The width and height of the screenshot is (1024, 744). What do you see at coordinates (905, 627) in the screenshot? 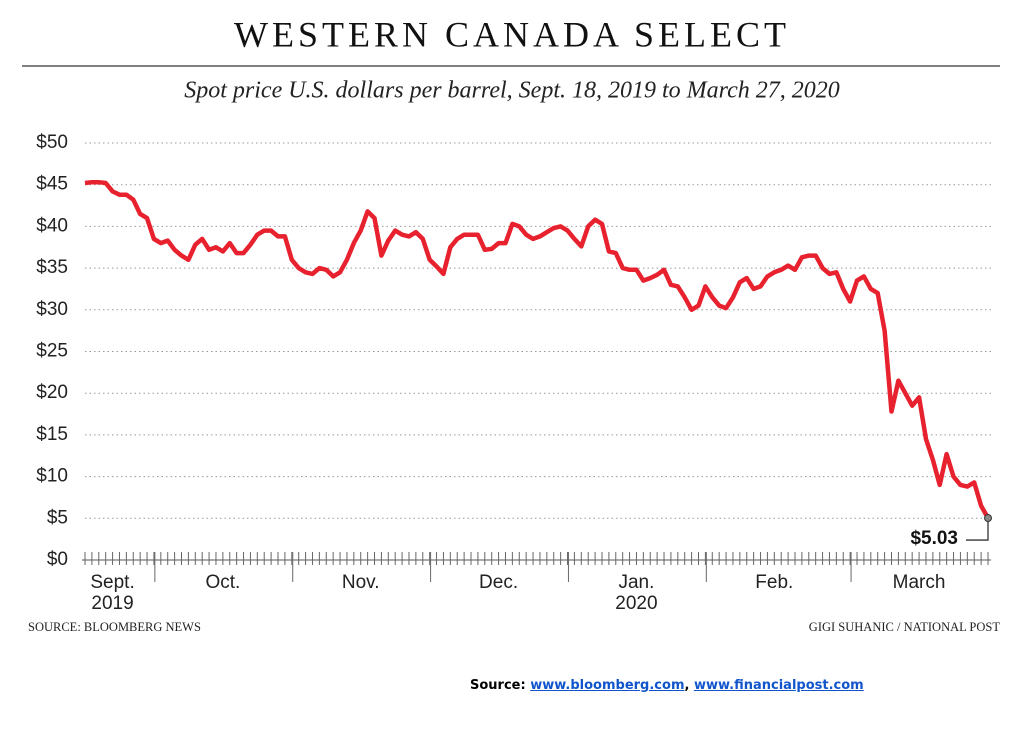
I see `credit: GIGI SUHANIC / NATIONAL POST` at bounding box center [905, 627].